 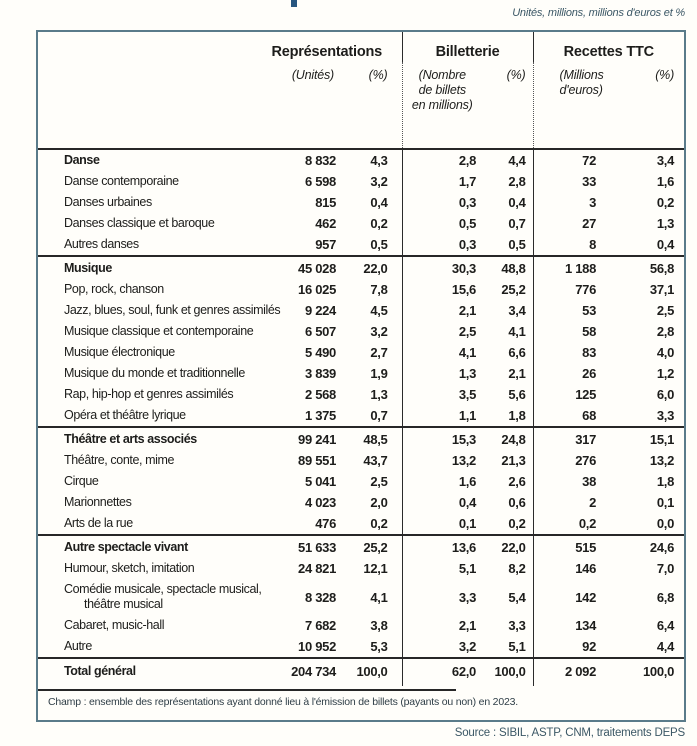 What do you see at coordinates (320, 394) in the screenshot?
I see `cell-unites: 2 568` at bounding box center [320, 394].